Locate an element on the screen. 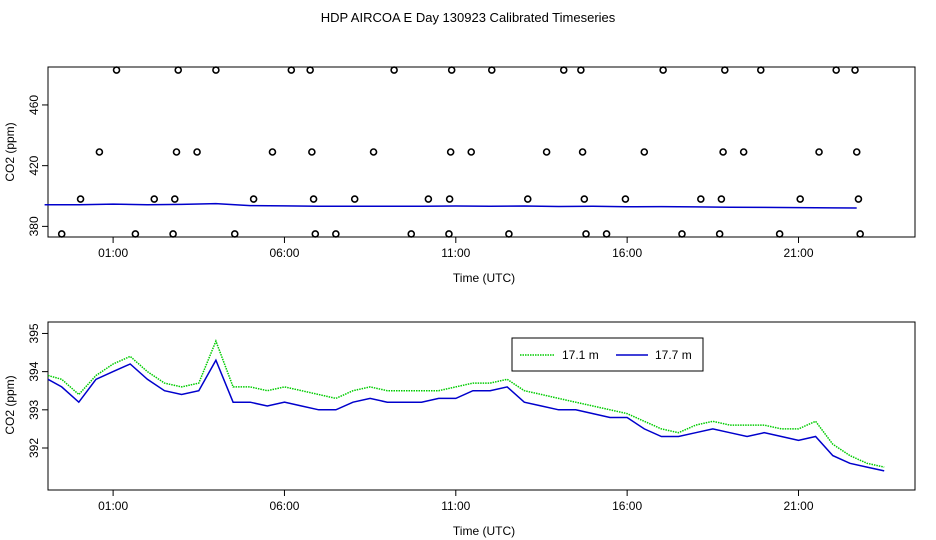 The image size is (936, 540). y-tick-label: 393 is located at coordinates (34, 409).